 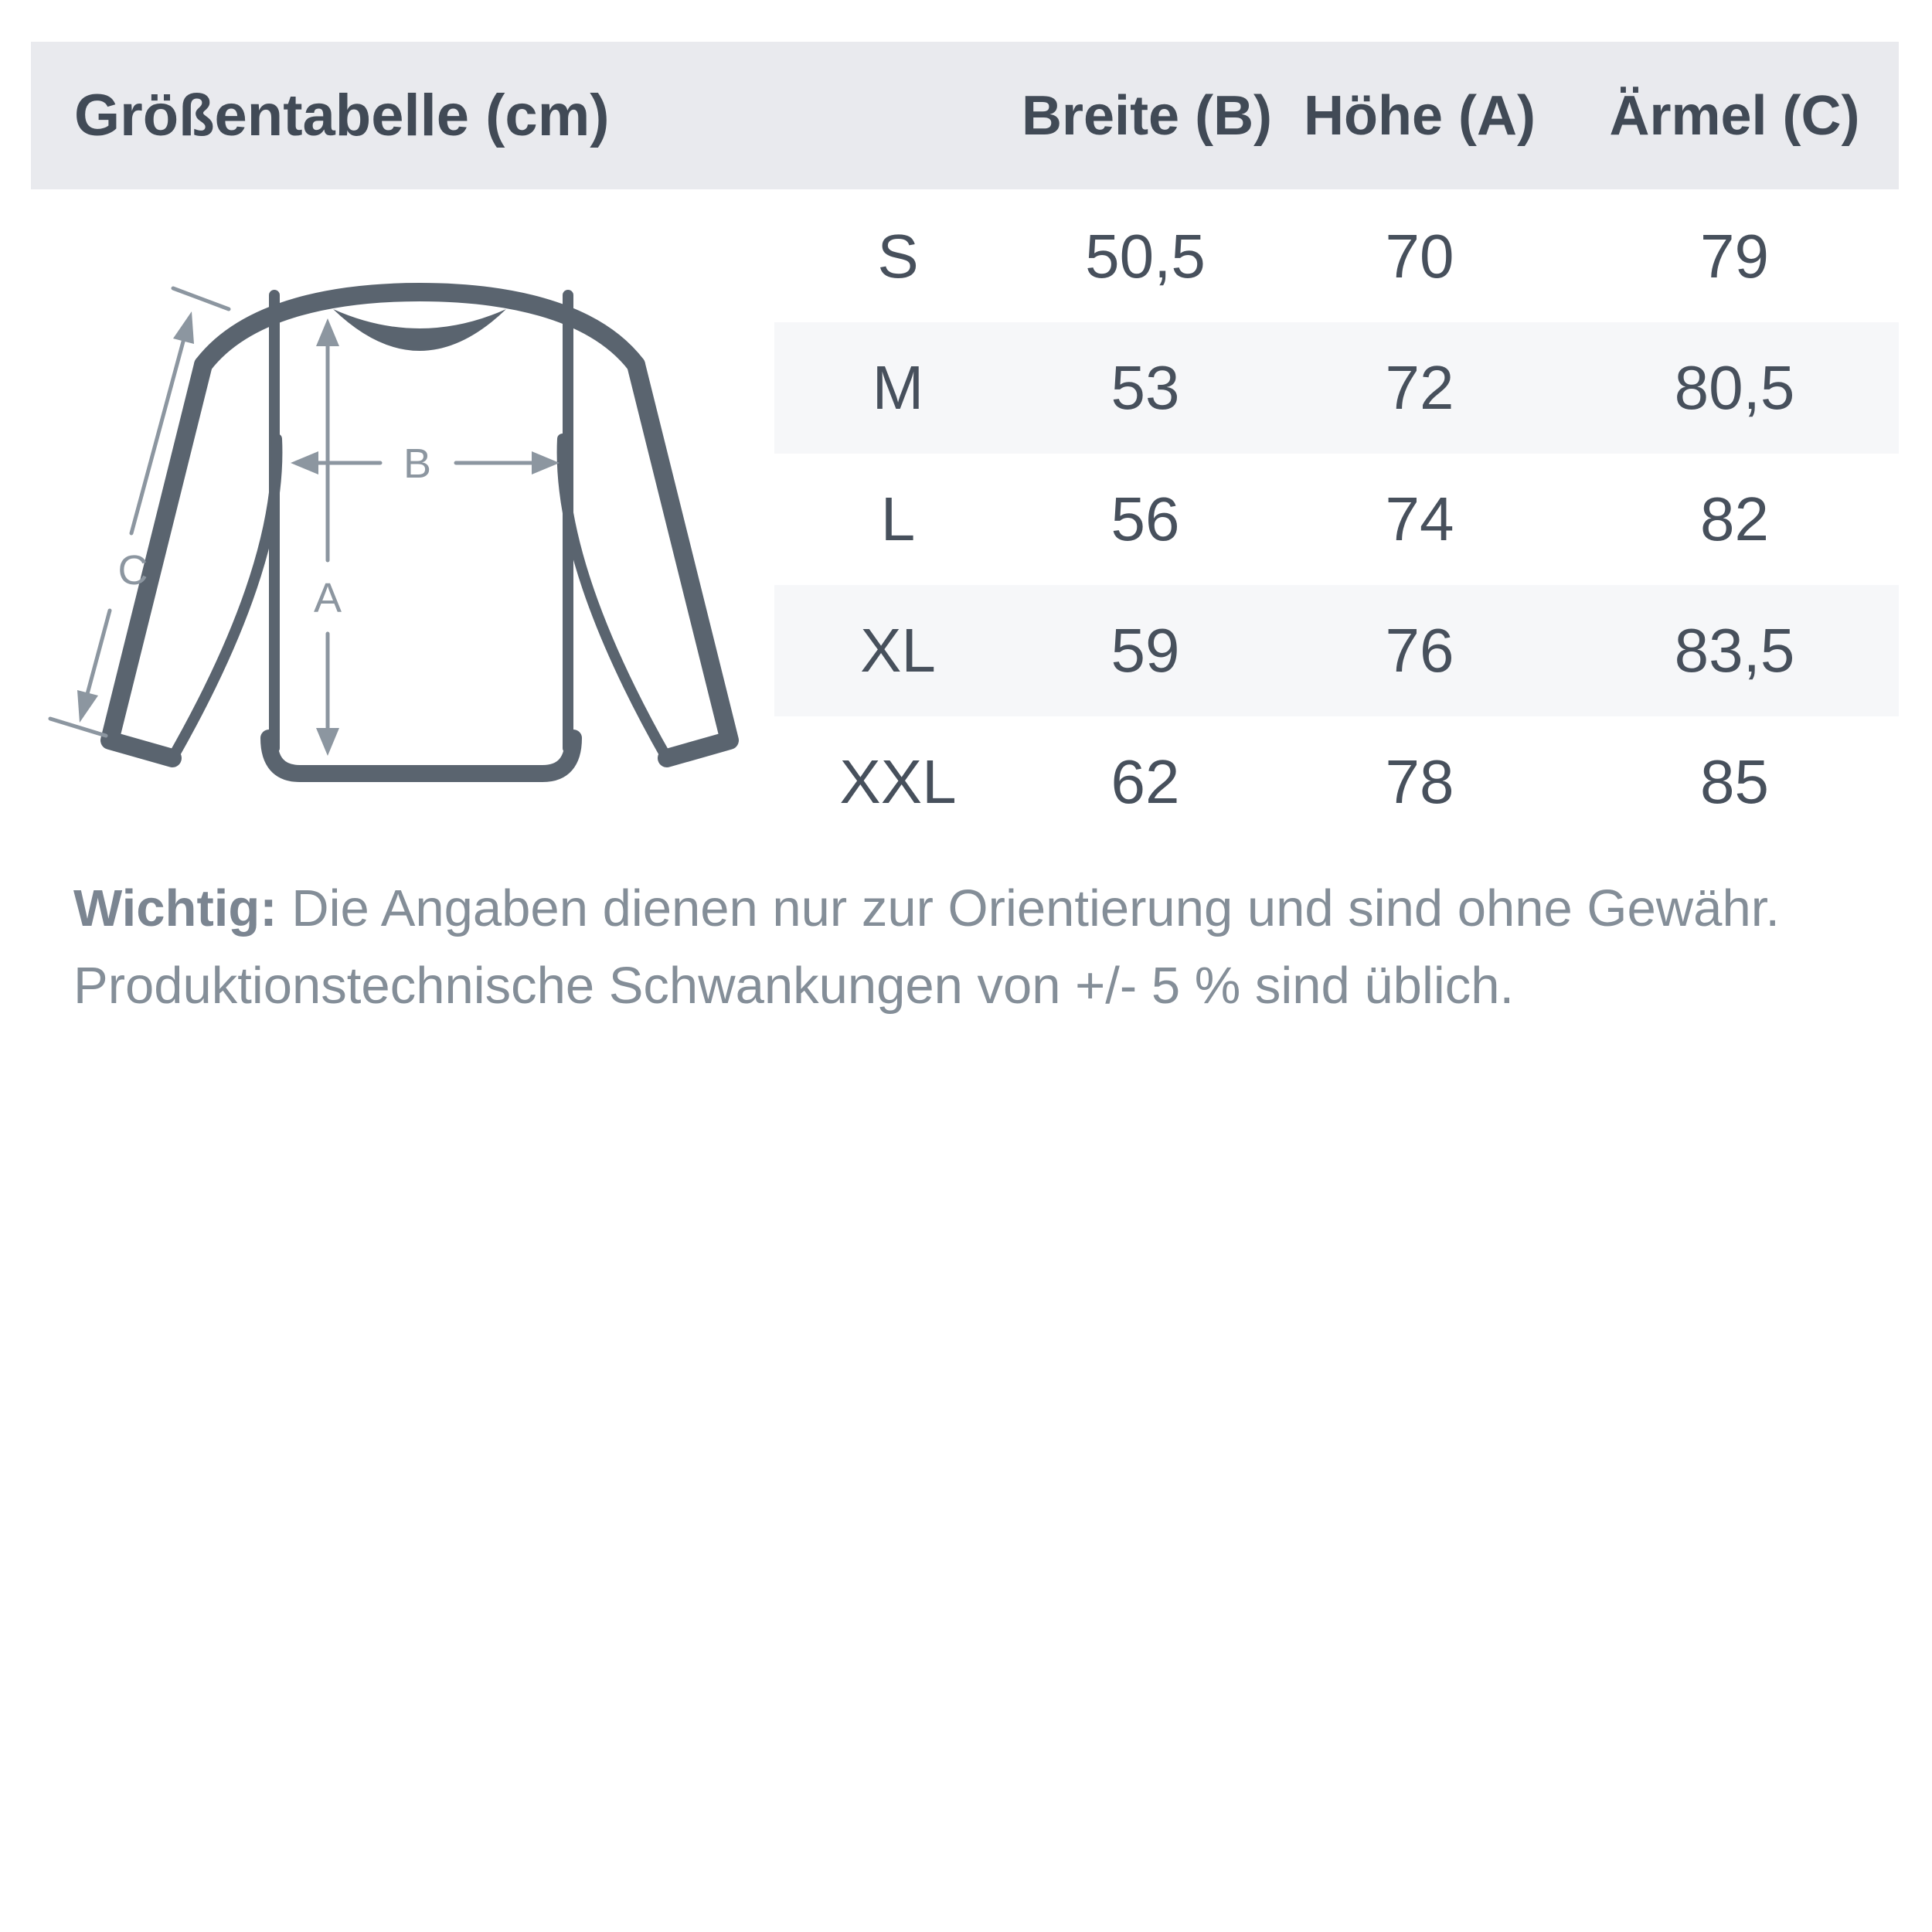 What do you see at coordinates (898, 257) in the screenshot?
I see `size-cell: S` at bounding box center [898, 257].